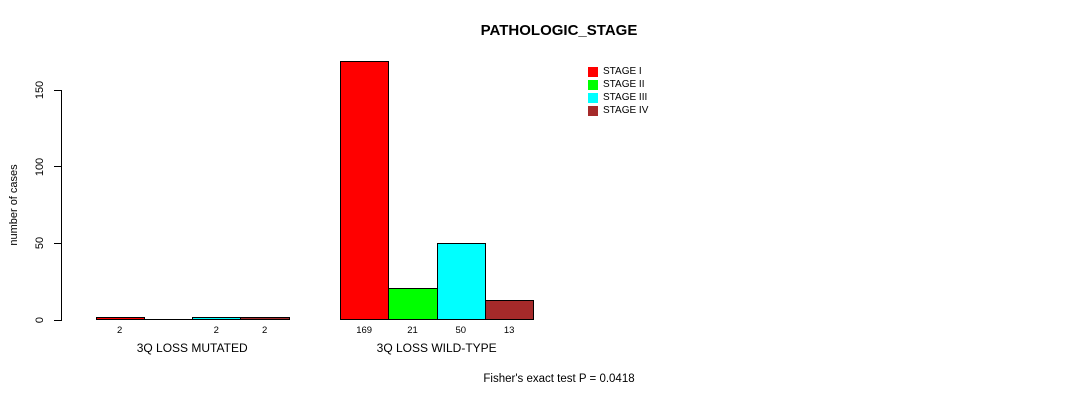 This screenshot has height=400, width=1090. I want to click on y-tick-label: 150, so click(40, 90).